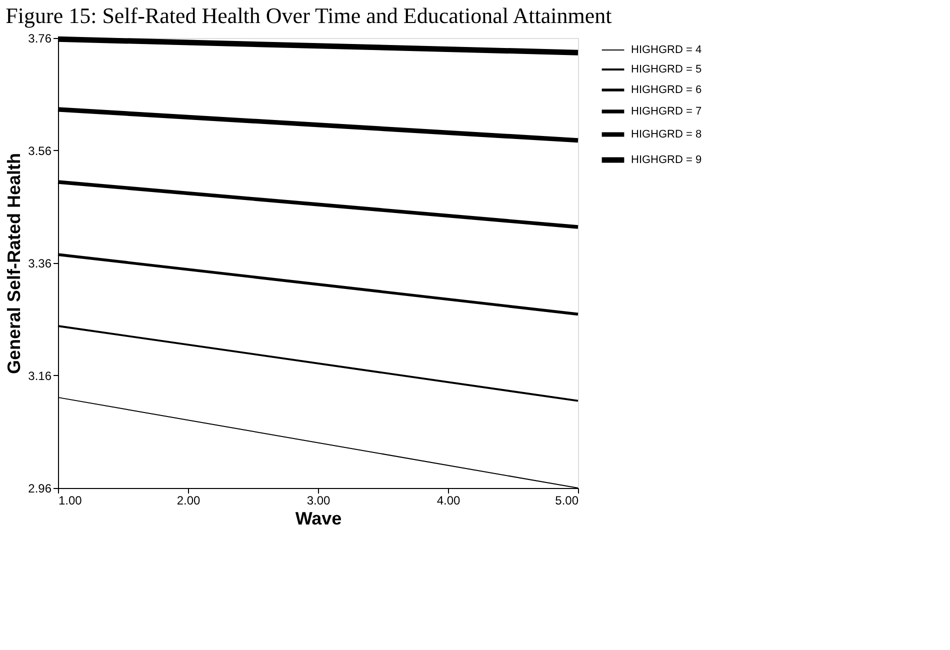 Image resolution: width=950 pixels, height=650 pixels. Describe the element at coordinates (448, 501) in the screenshot. I see `x-tick-label: 4.00` at that location.